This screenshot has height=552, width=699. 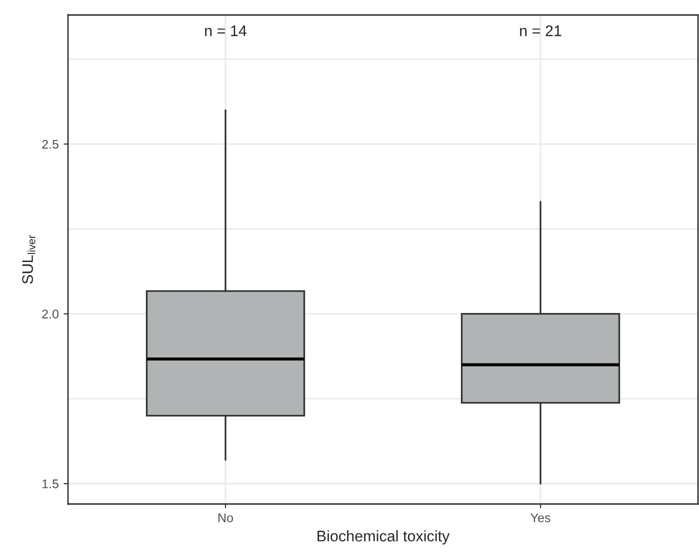 What do you see at coordinates (540, 517) in the screenshot?
I see `x-tick-label: Yes` at bounding box center [540, 517].